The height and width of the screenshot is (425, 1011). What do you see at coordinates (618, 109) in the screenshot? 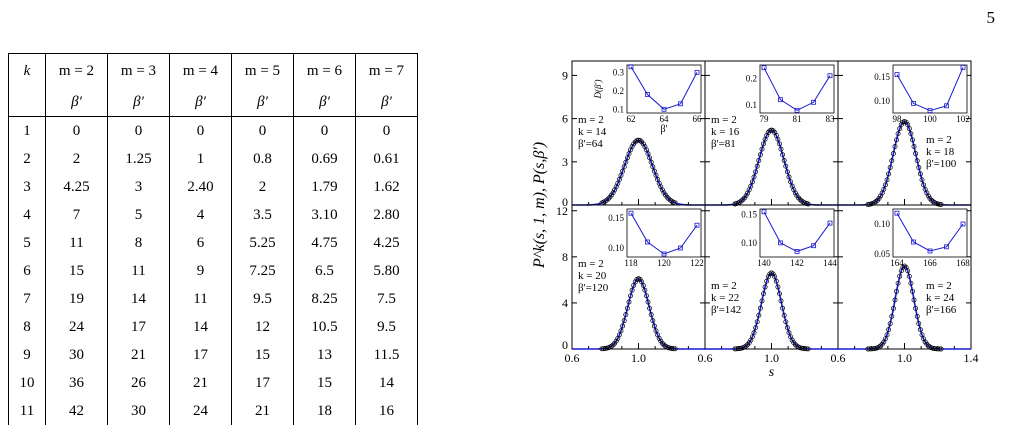
I see `inset-y-tick-label: 0.1` at bounding box center [618, 109].